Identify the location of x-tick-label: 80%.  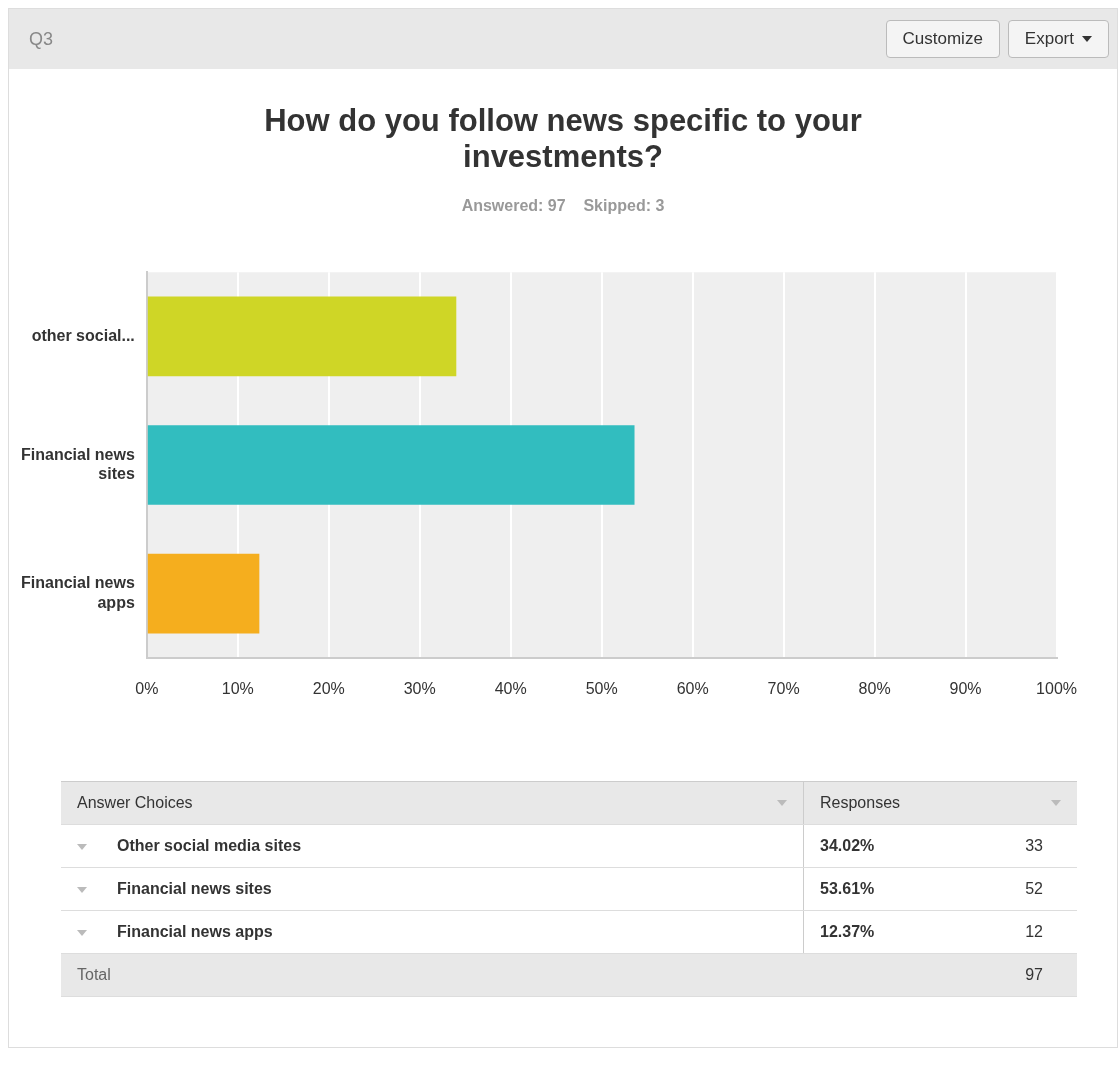
(874, 688).